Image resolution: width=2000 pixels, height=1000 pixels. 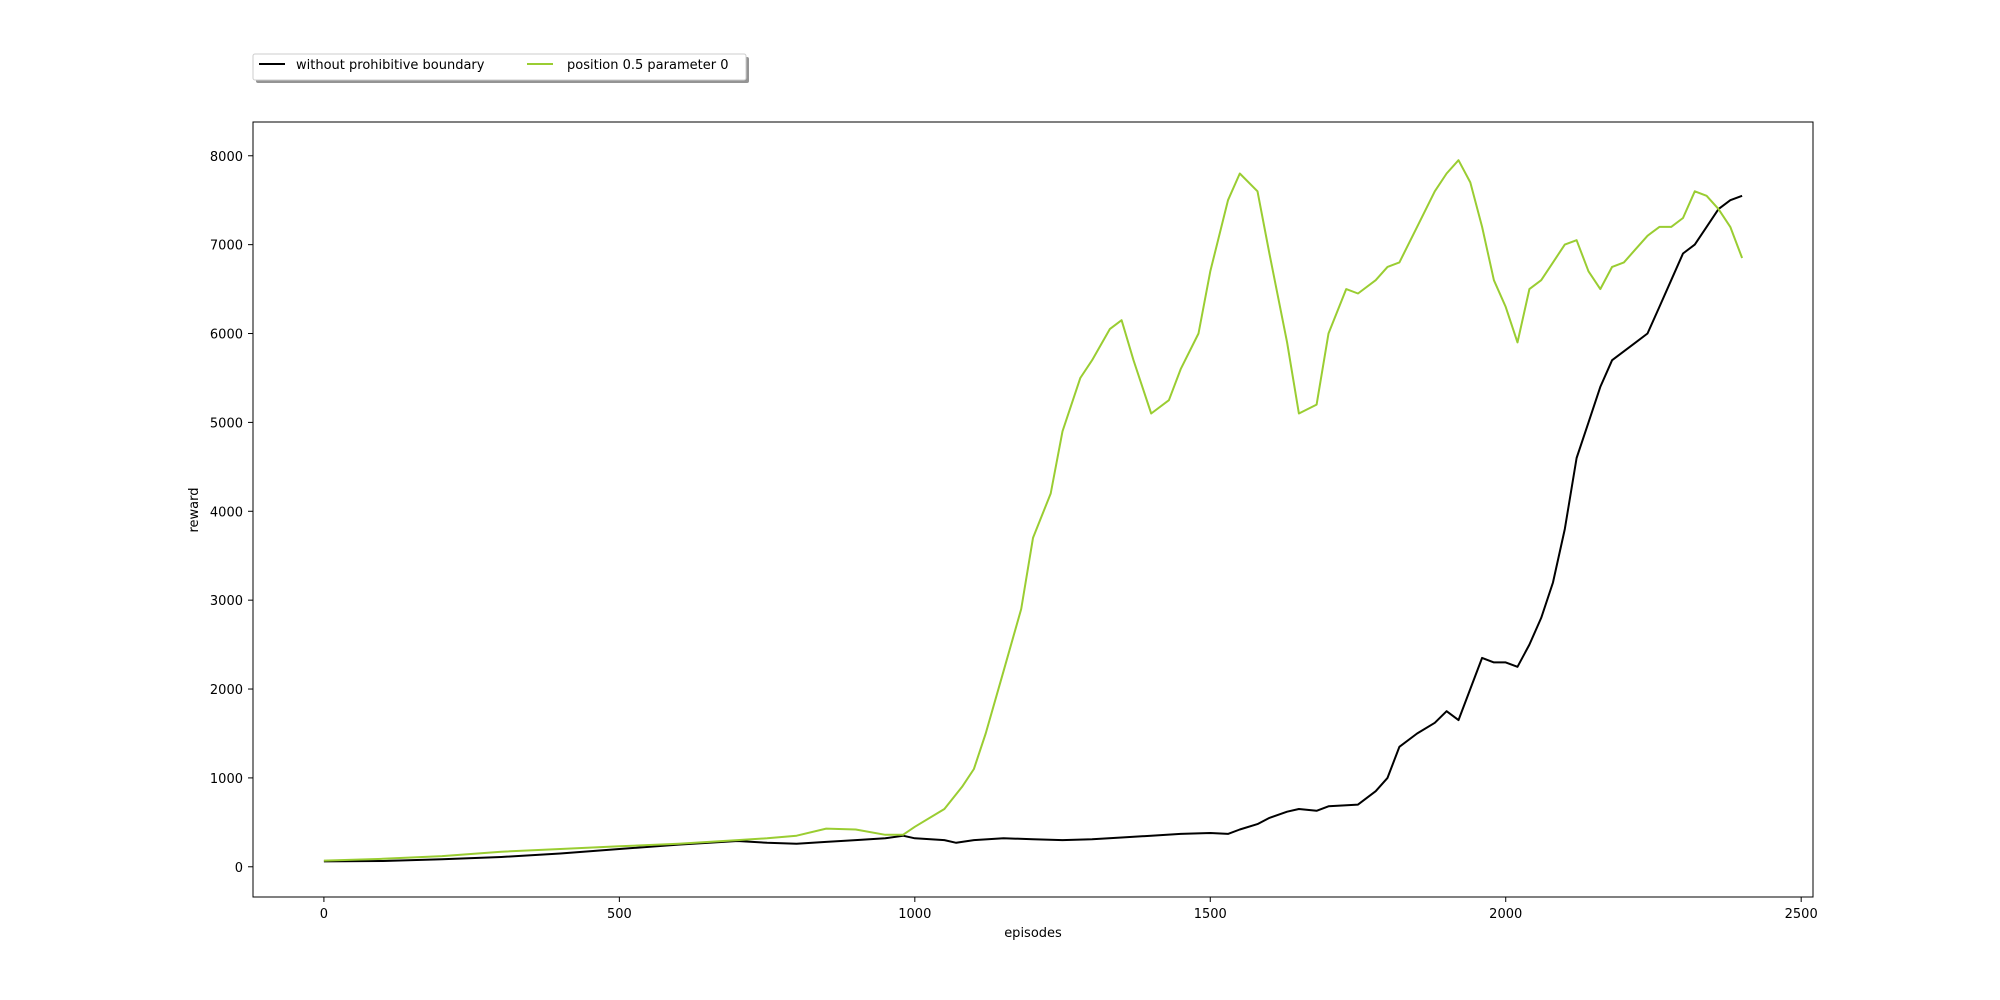 What do you see at coordinates (194, 509) in the screenshot?
I see `y-axis-label: reward` at bounding box center [194, 509].